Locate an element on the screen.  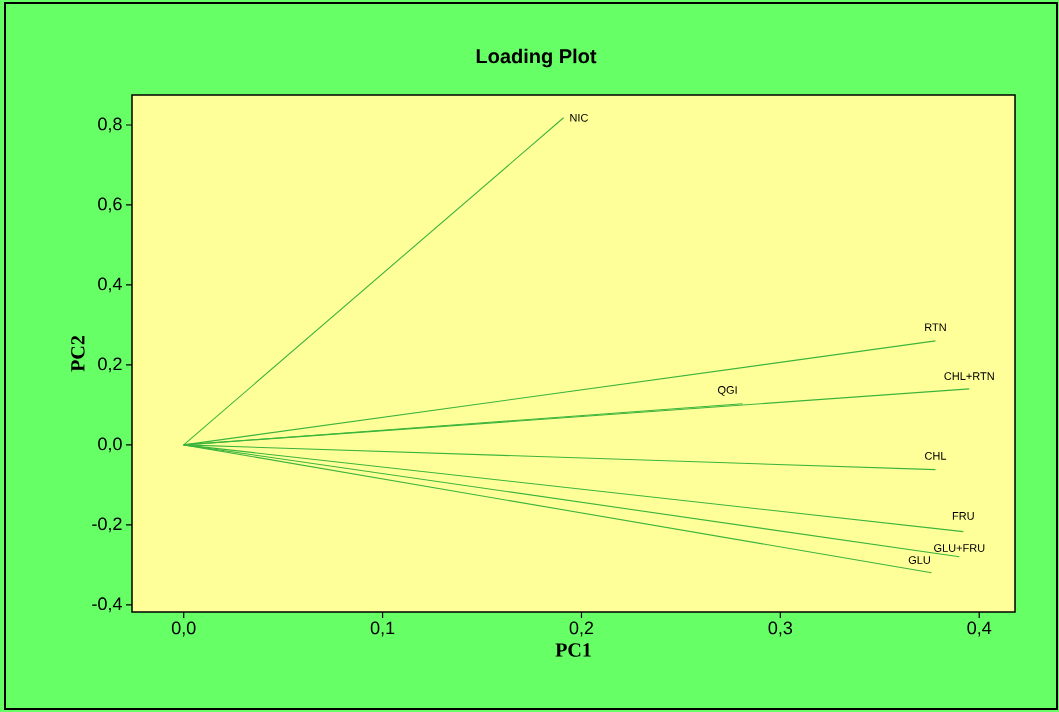
series-label: NIC is located at coordinates (579, 117).